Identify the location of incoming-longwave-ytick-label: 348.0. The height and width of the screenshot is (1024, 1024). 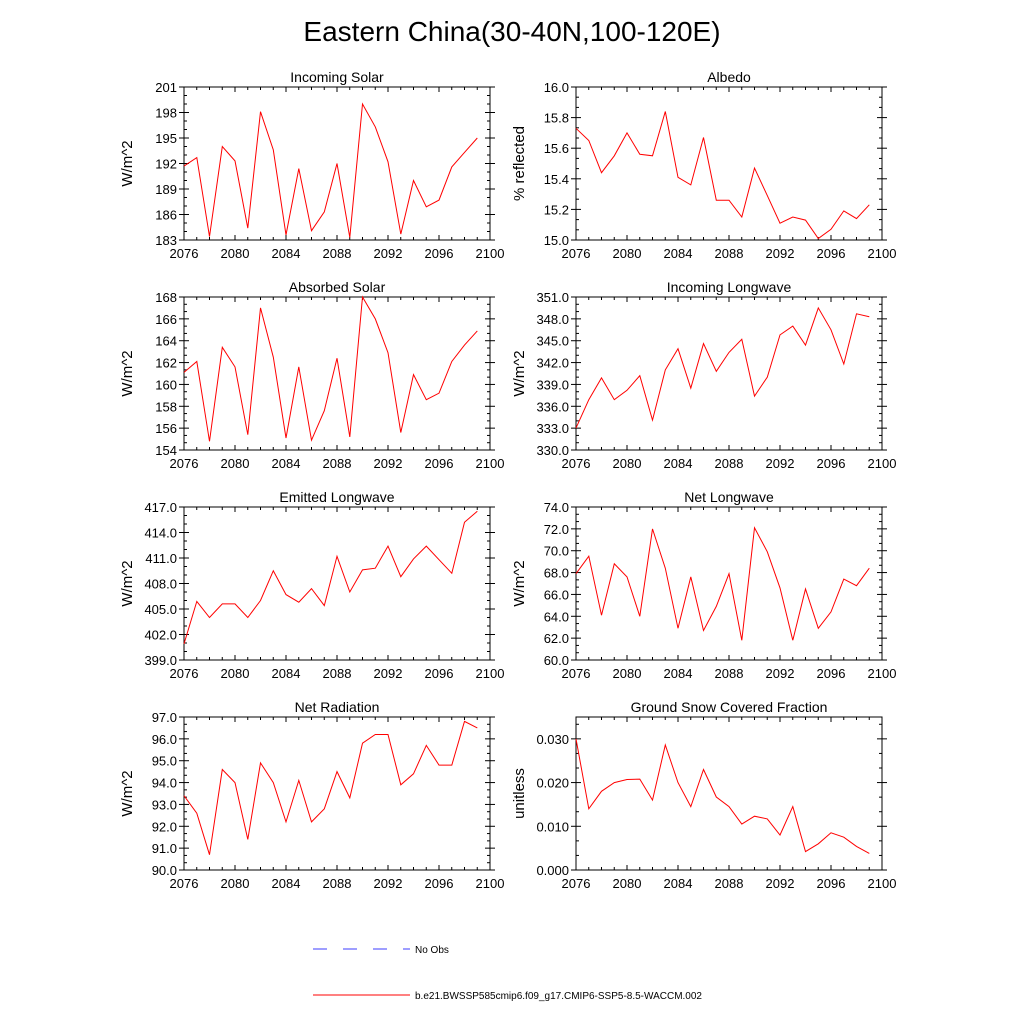
(552, 319).